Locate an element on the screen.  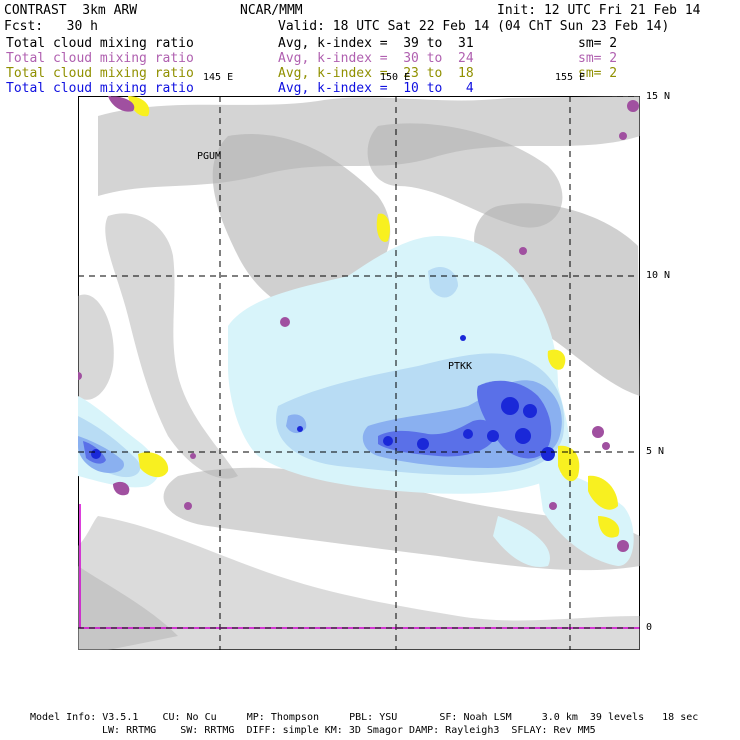
legend-field-3: Total cloud mixing ratio is located at coordinates (100, 73).